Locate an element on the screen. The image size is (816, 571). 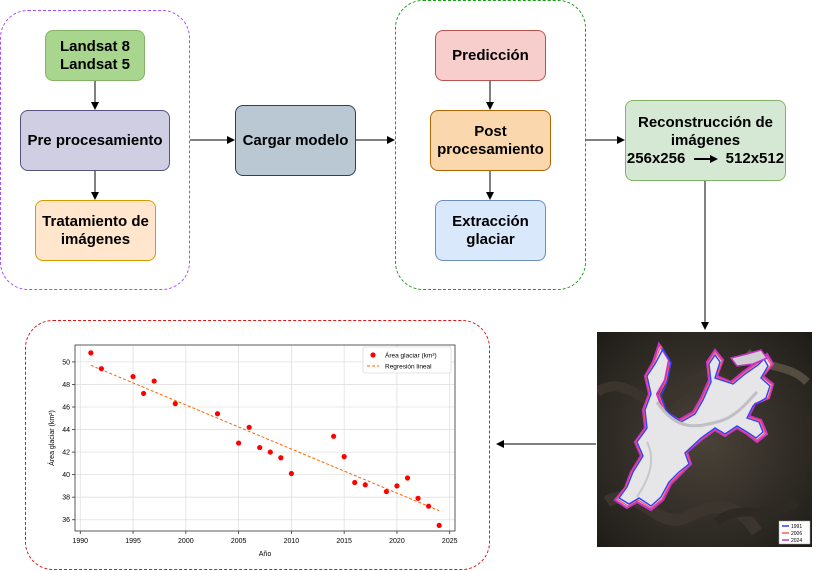
node-landsat: Landsat 8 Landsat 5 is located at coordinates (95, 55).